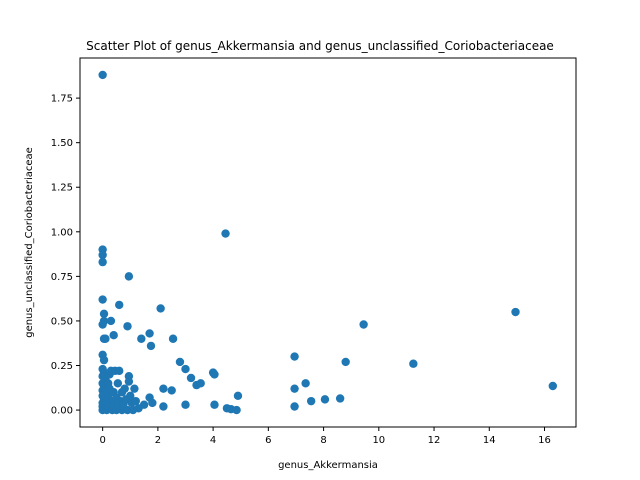  What do you see at coordinates (62, 411) in the screenshot?
I see `y-tick-label: 0.00` at bounding box center [62, 411].